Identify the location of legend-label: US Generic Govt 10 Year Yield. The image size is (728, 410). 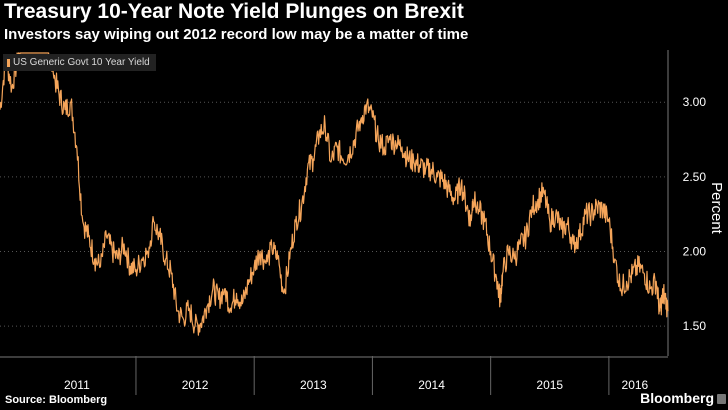
(81, 62).